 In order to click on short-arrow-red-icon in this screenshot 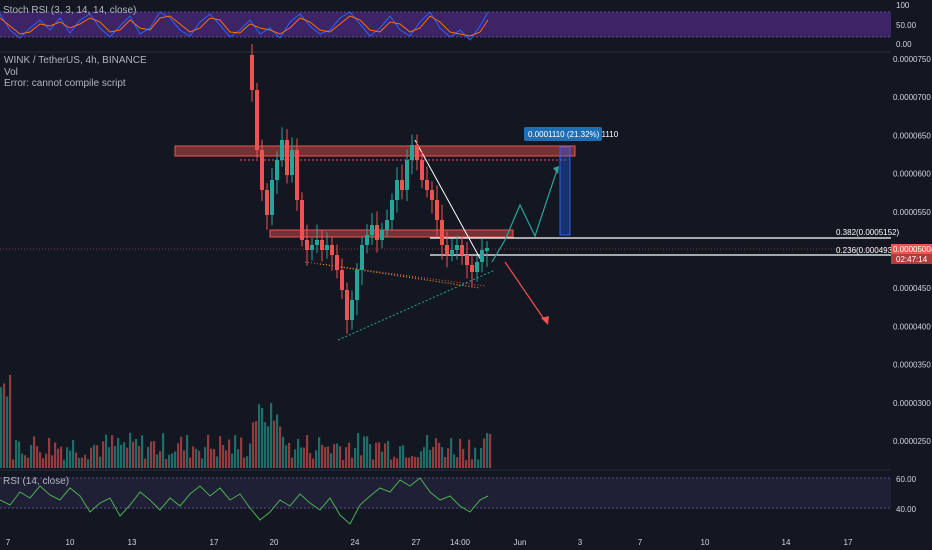, I will do `click(525, 292)`.